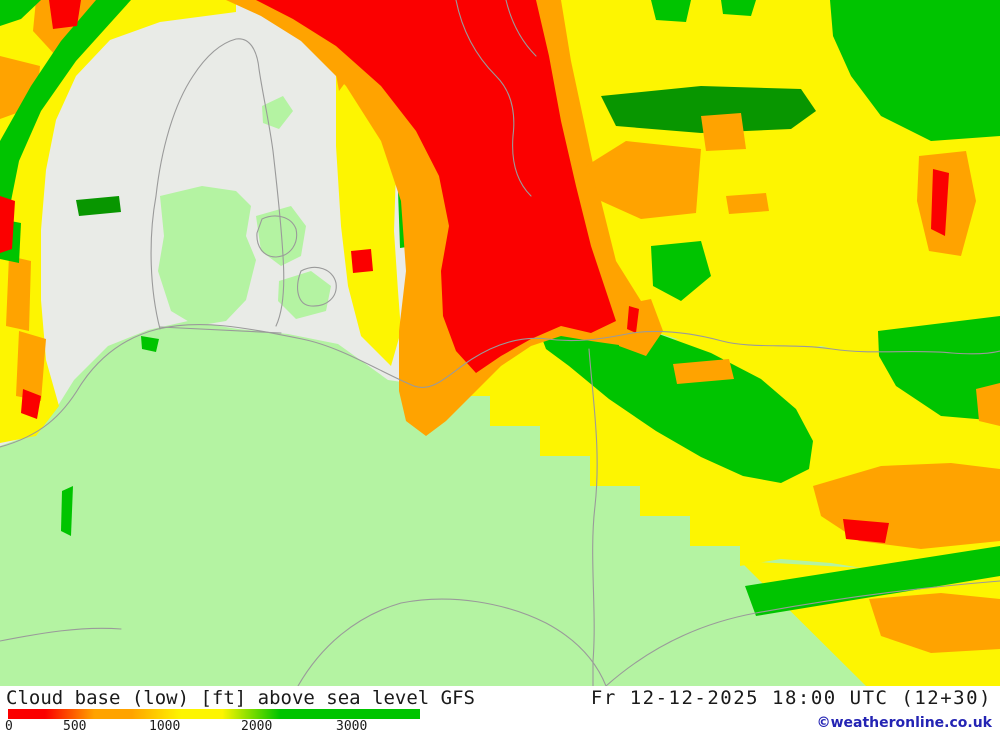 The height and width of the screenshot is (733, 1000). I want to click on cloud-region-darkgreen-band, so click(708, 109).